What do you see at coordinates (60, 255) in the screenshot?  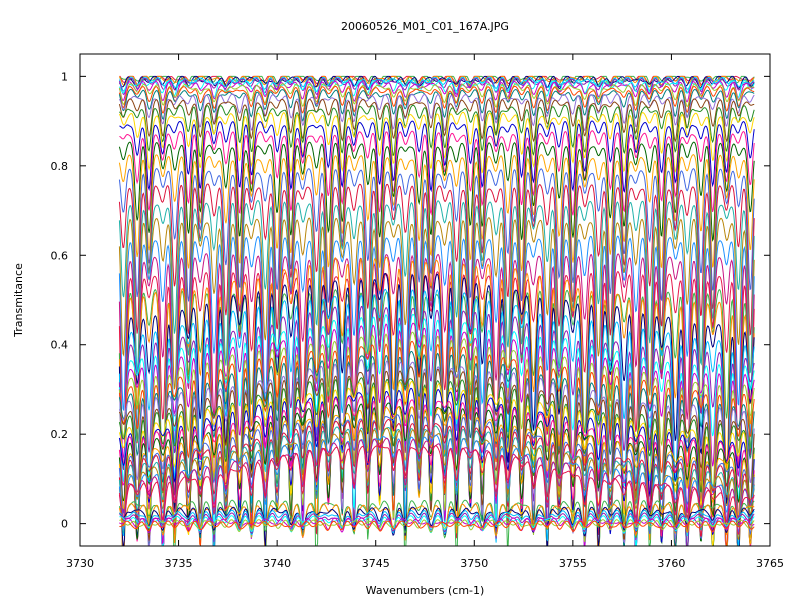 I see `y-tick-label: 0.6` at bounding box center [60, 255].